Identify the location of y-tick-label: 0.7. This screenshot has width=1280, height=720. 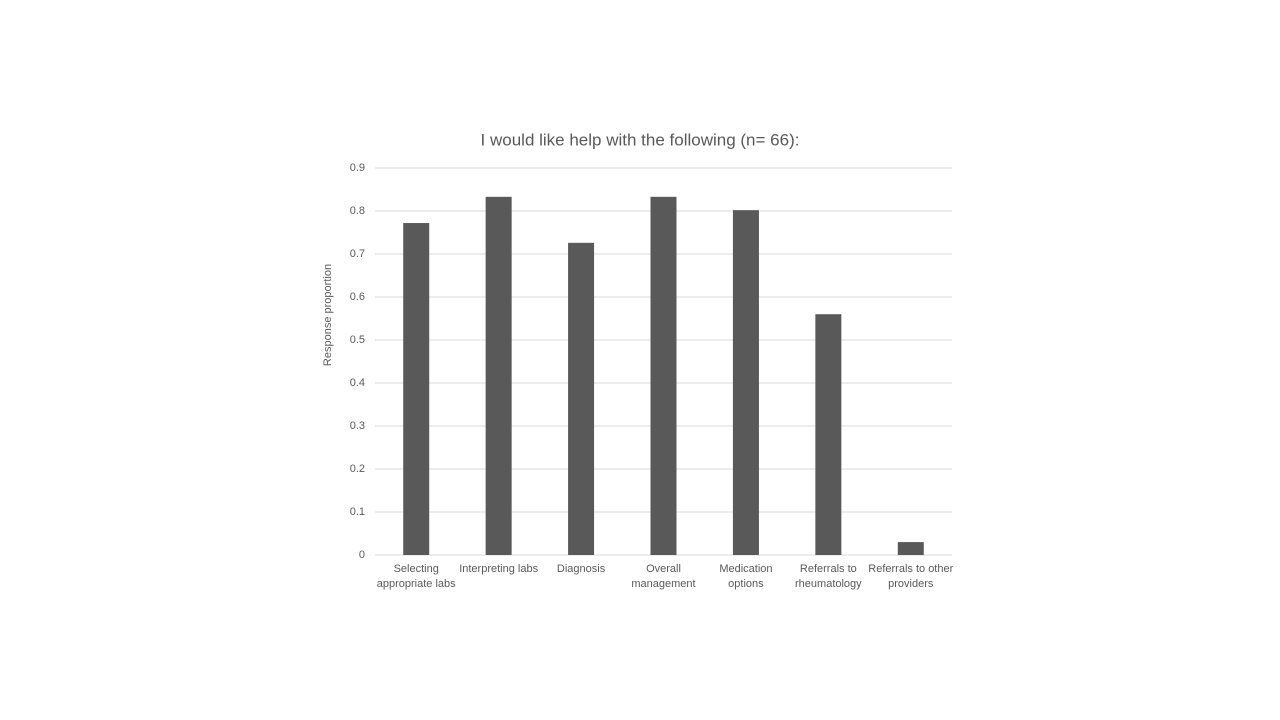
(357, 254).